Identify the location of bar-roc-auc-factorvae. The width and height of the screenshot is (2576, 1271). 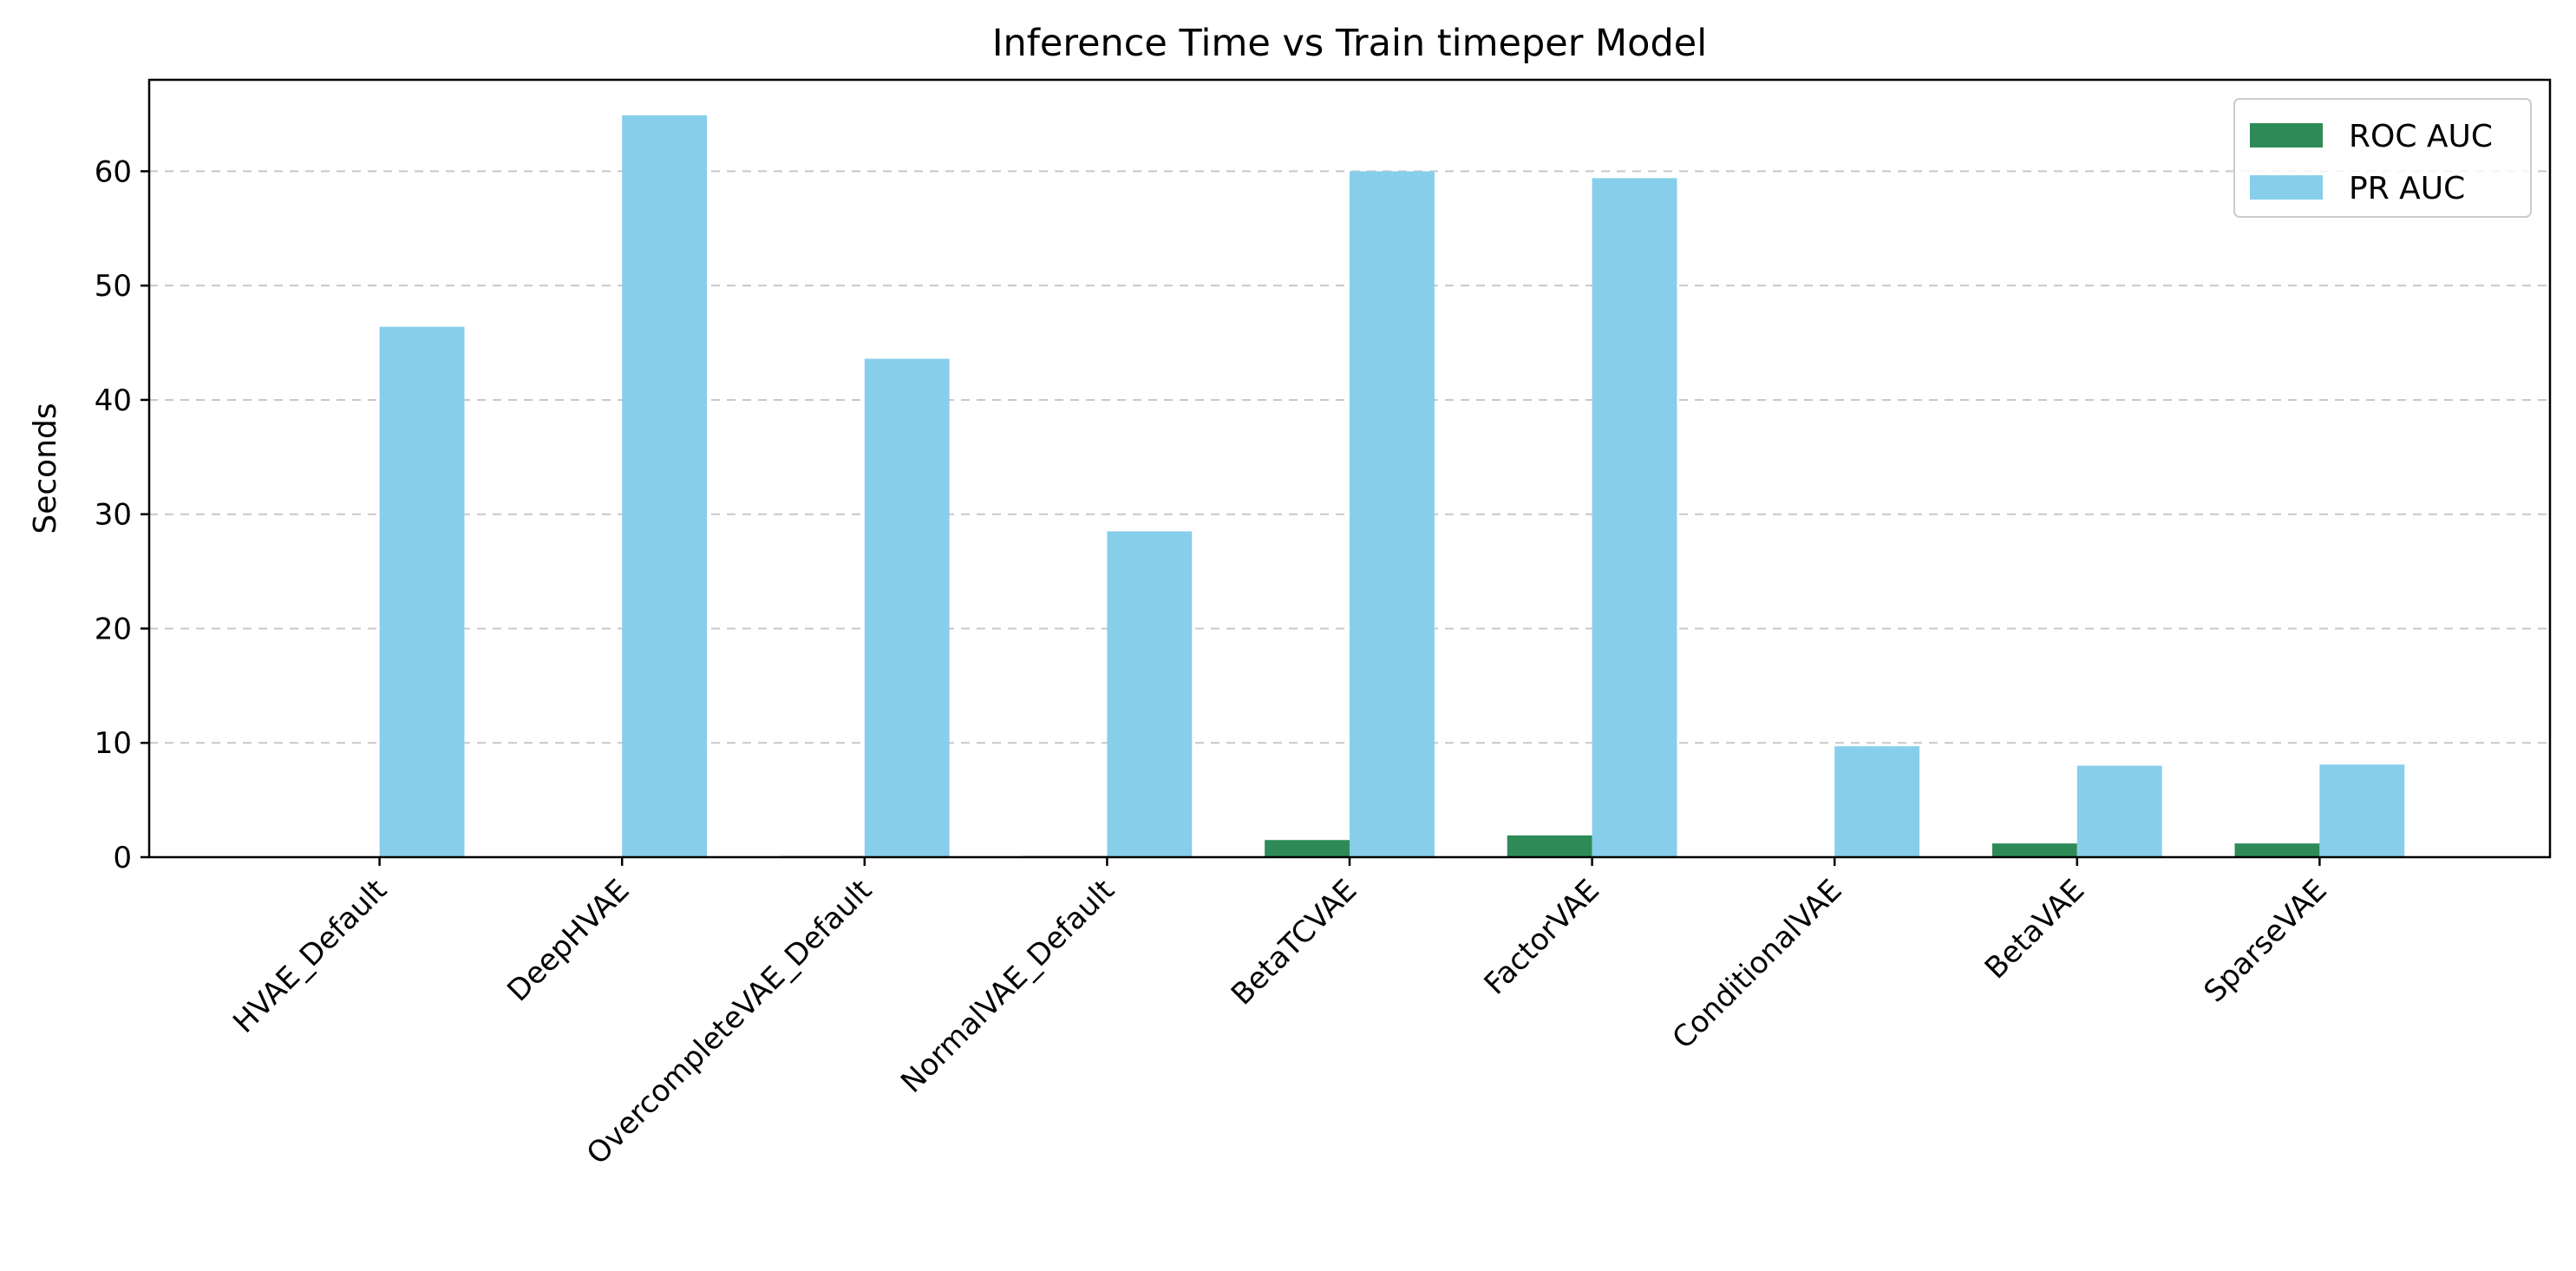
(1549, 846).